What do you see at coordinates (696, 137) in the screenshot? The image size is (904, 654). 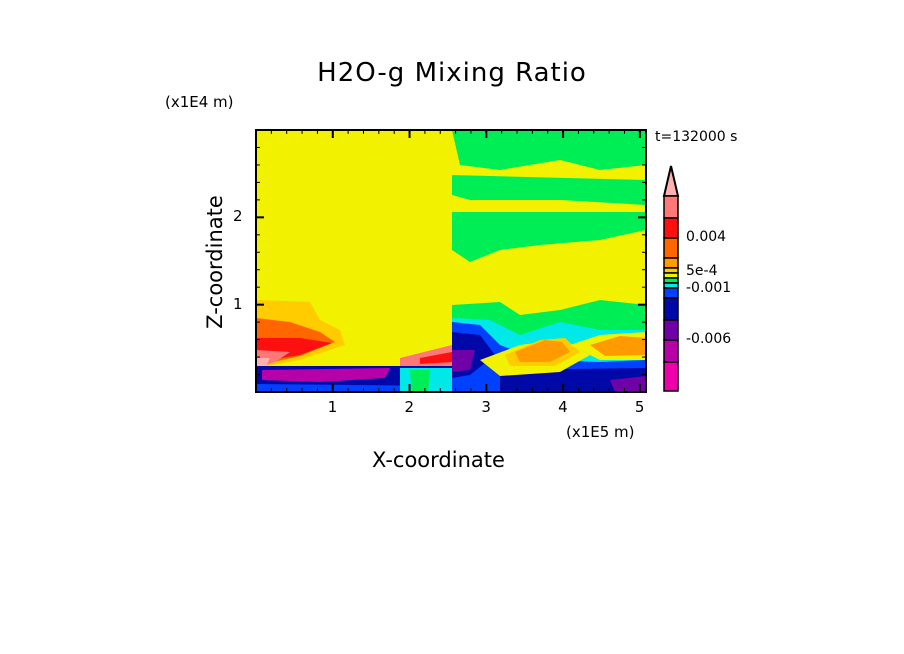 I see `time-label: t=132000 s` at bounding box center [696, 137].